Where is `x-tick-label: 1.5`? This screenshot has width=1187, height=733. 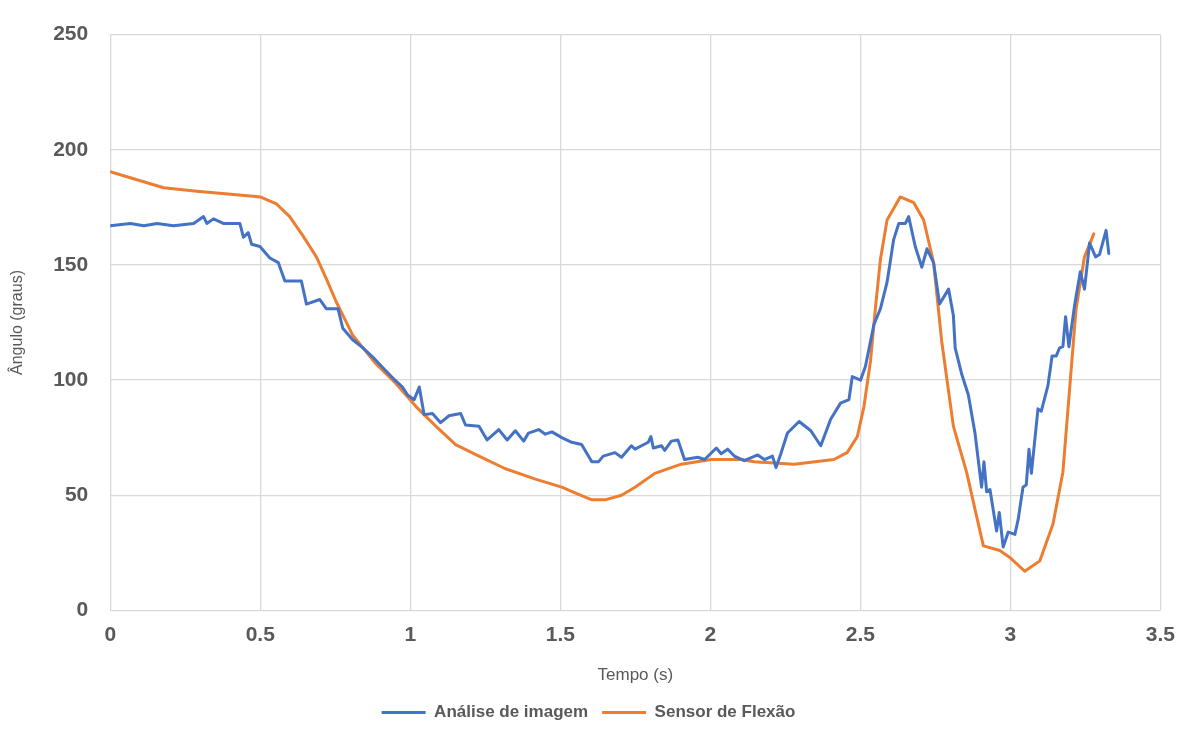 x-tick-label: 1.5 is located at coordinates (560, 633).